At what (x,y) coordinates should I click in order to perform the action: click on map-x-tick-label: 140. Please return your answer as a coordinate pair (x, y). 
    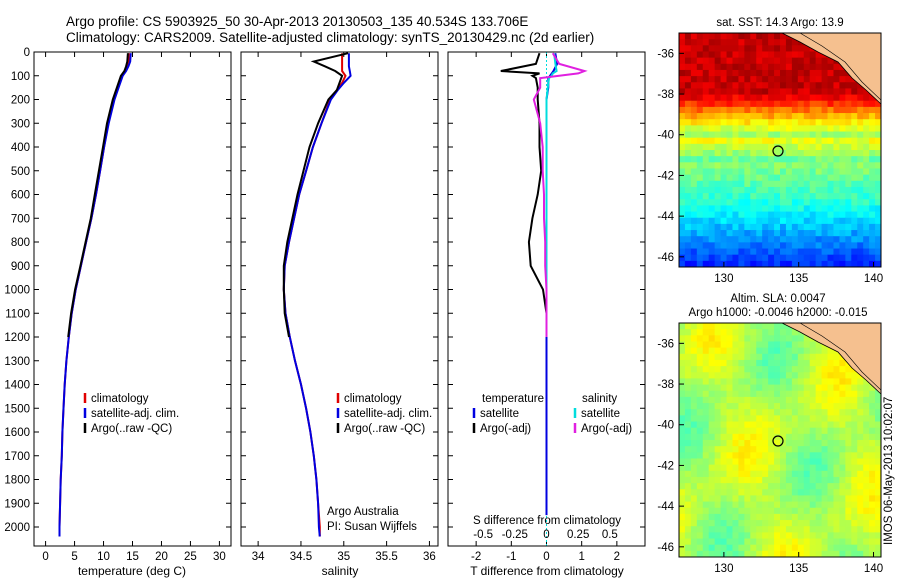
    Looking at the image, I should click on (873, 569).